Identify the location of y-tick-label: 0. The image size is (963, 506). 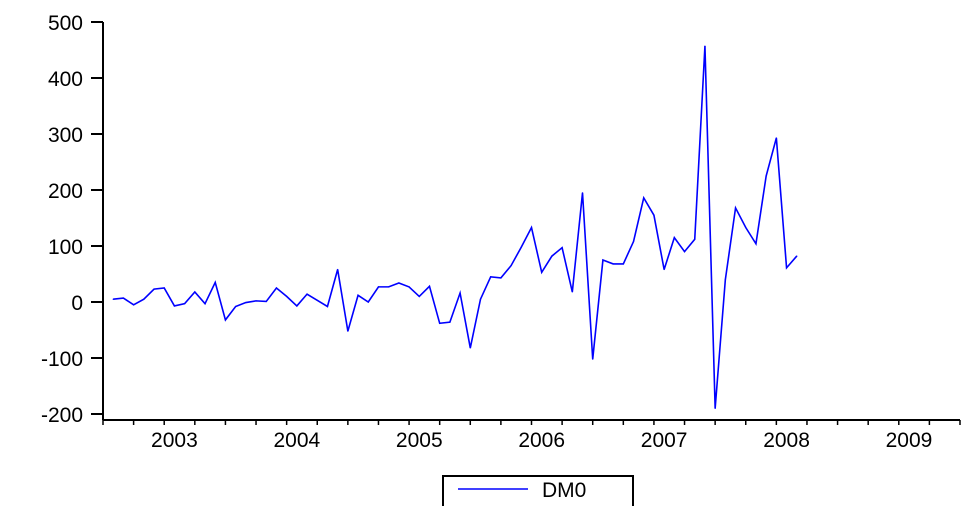
(77, 303).